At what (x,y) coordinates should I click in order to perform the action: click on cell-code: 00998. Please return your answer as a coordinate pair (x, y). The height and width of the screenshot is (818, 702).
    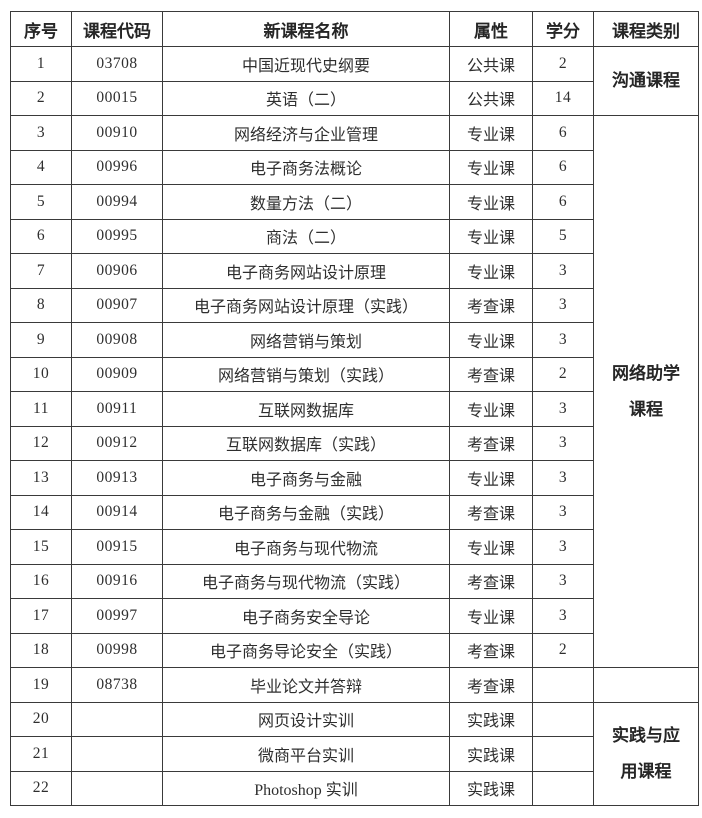
    Looking at the image, I should click on (117, 650).